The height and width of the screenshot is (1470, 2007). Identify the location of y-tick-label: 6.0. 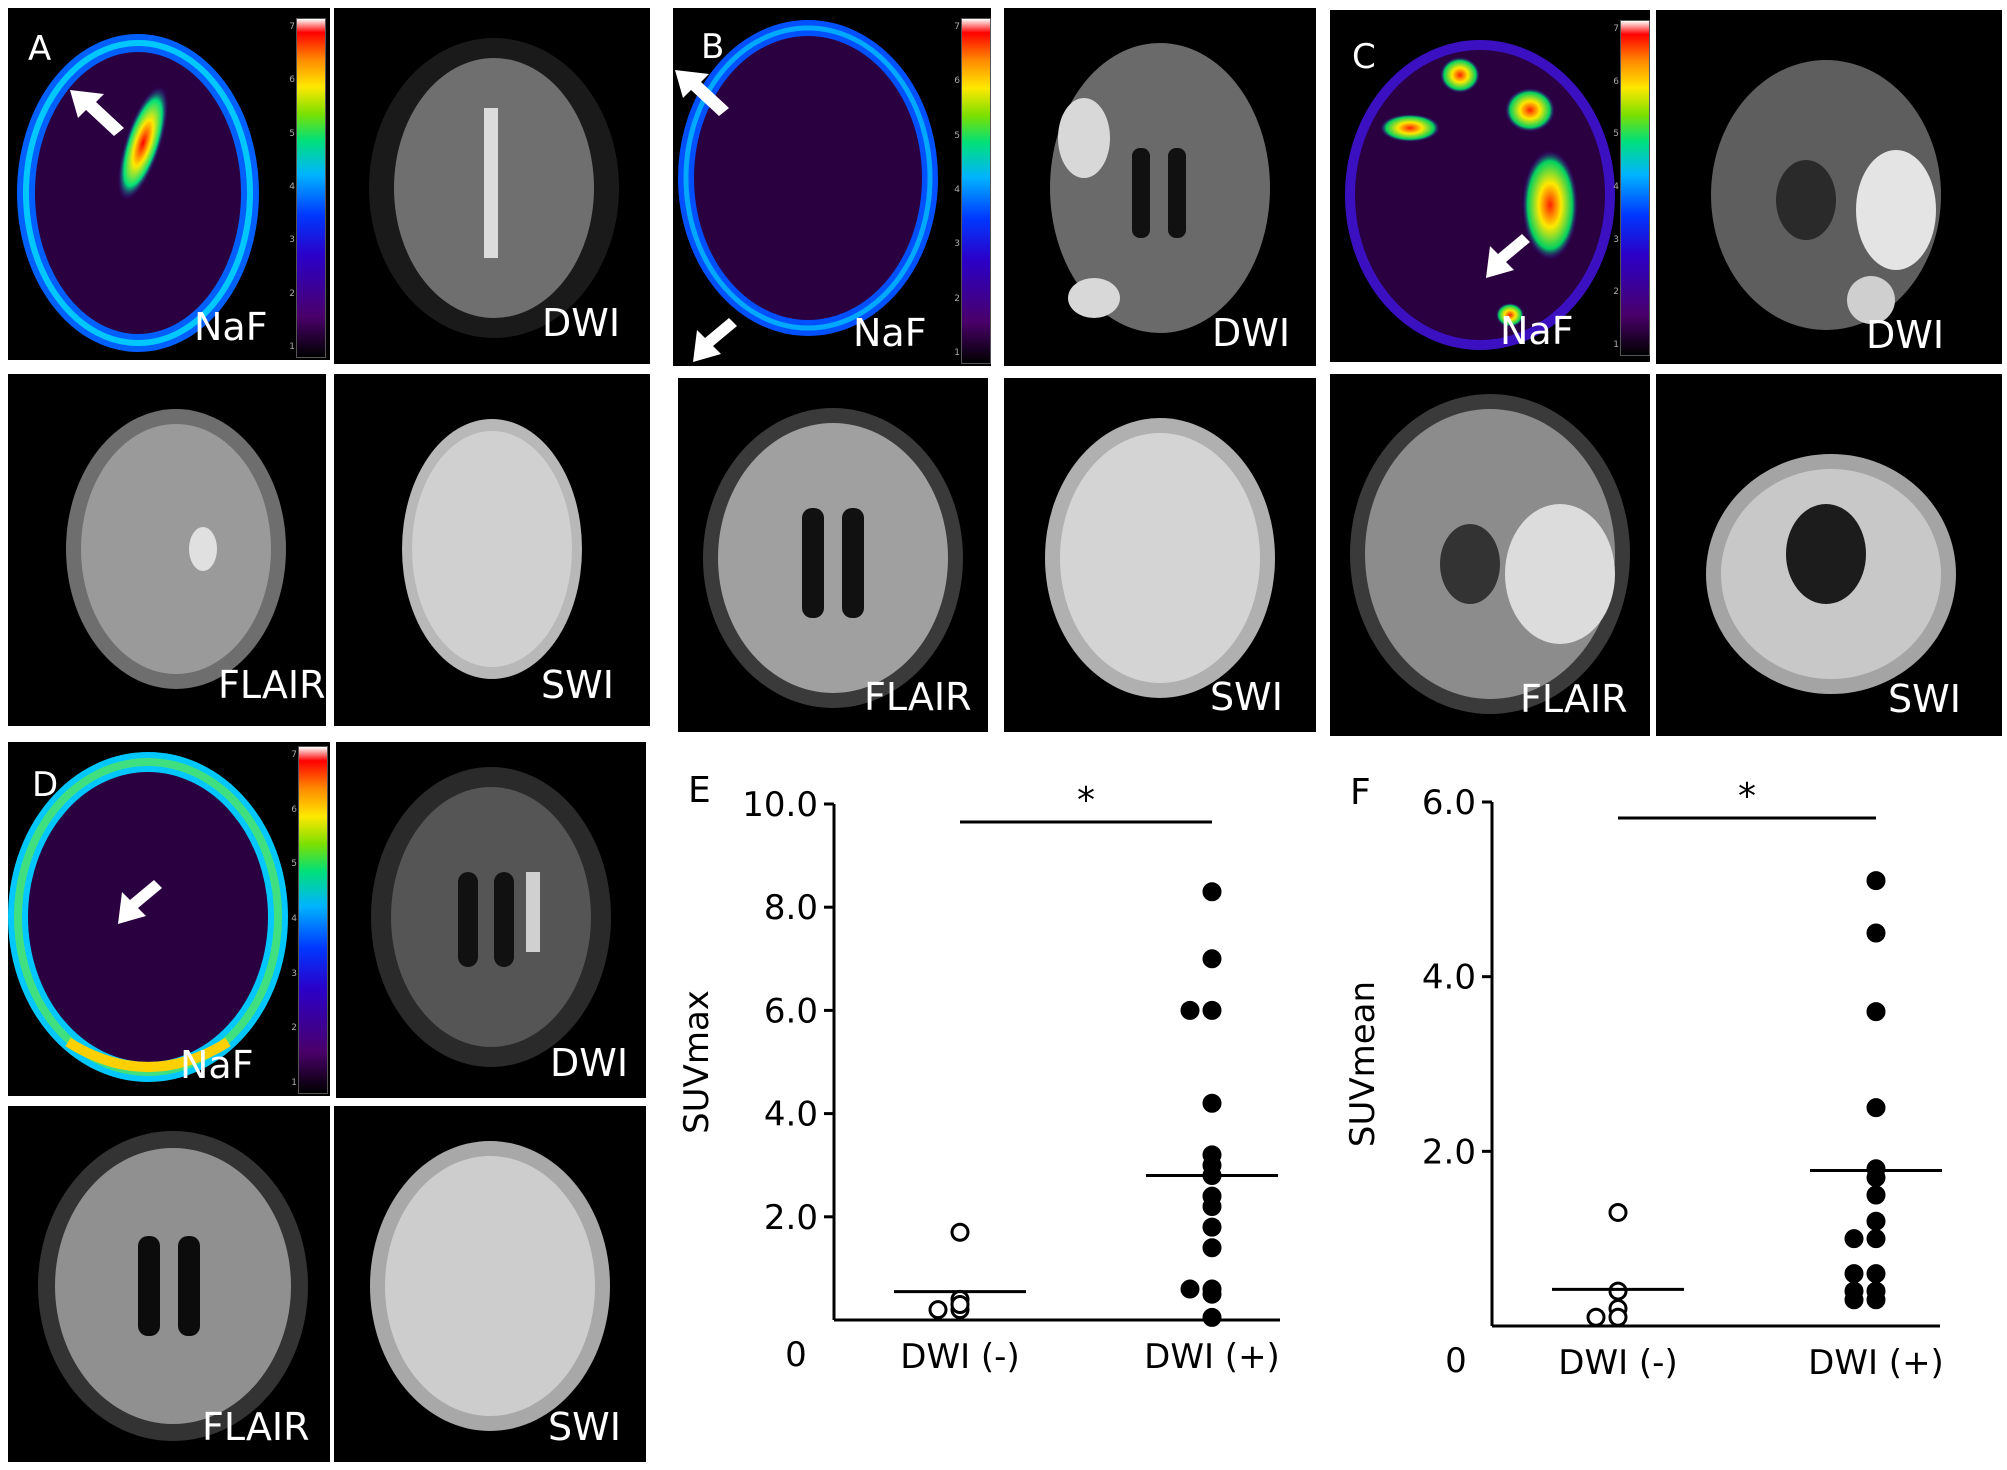
(1449, 803).